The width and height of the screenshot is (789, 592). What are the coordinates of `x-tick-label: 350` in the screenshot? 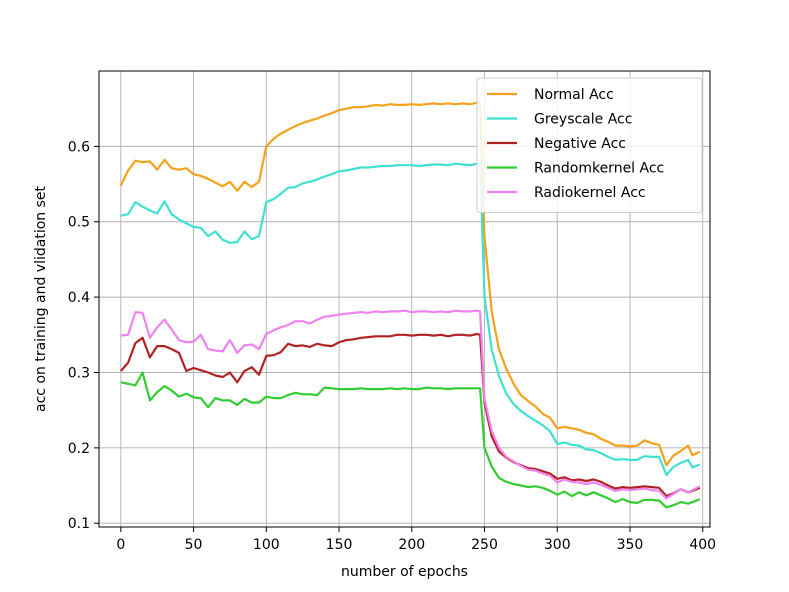 It's located at (630, 545).